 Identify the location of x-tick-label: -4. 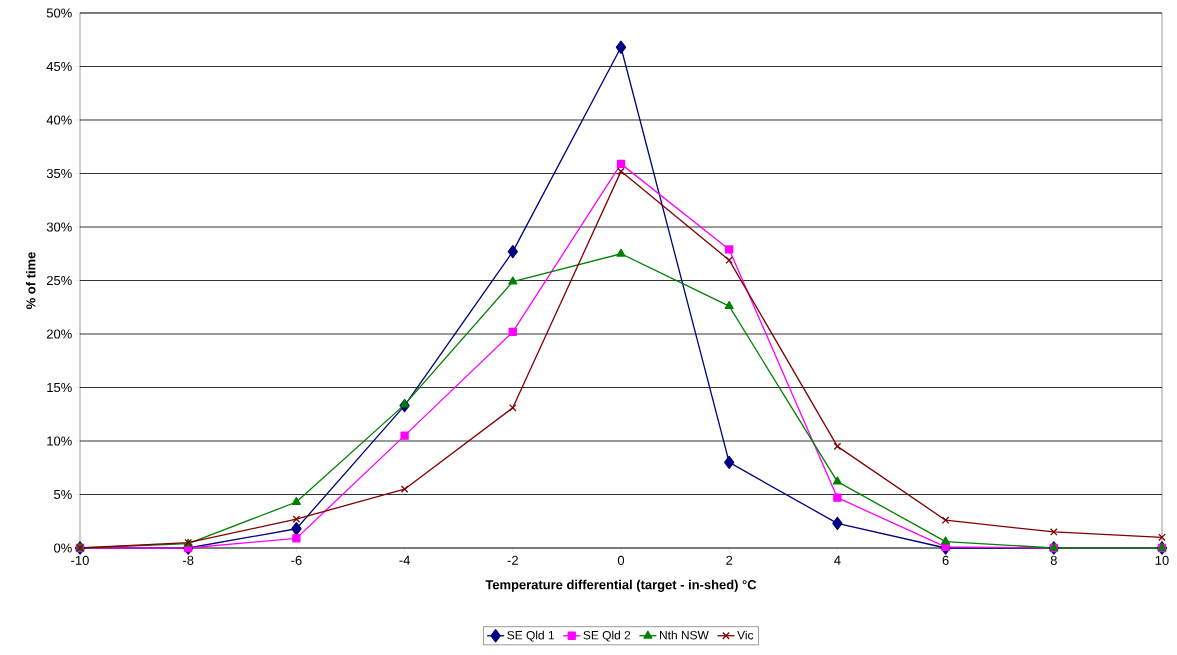
(404, 560).